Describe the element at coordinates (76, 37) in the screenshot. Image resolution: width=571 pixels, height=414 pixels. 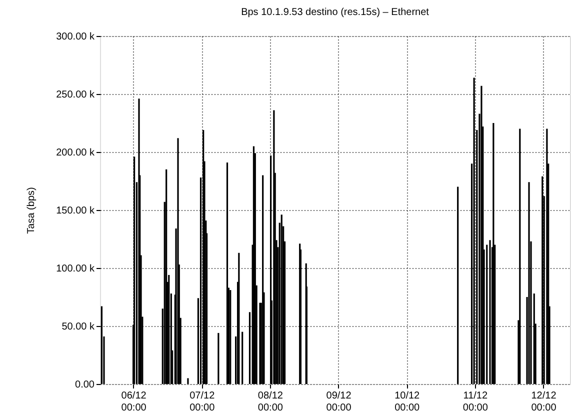
I see `y-tick-label: 300.00 k` at that location.